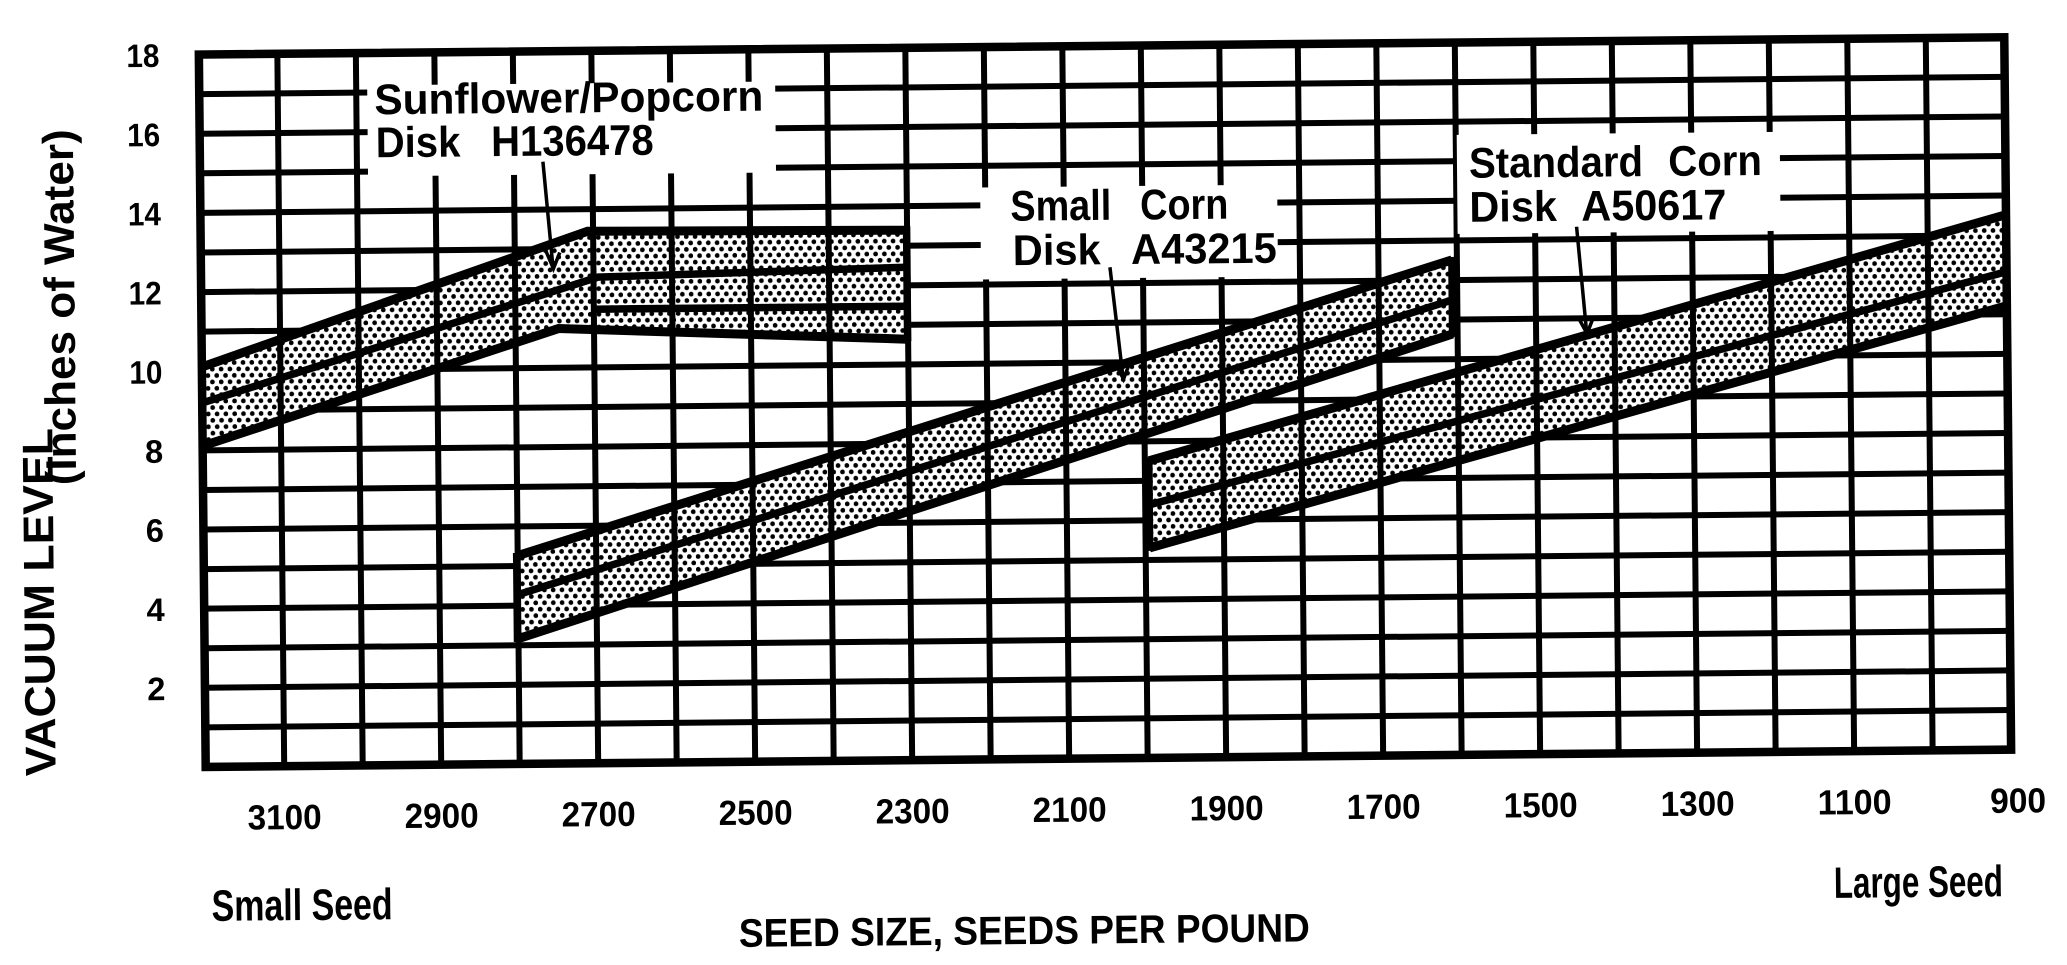 This screenshot has width=2067, height=965. Describe the element at coordinates (755, 813) in the screenshot. I see `svg-text: 2500` at that location.